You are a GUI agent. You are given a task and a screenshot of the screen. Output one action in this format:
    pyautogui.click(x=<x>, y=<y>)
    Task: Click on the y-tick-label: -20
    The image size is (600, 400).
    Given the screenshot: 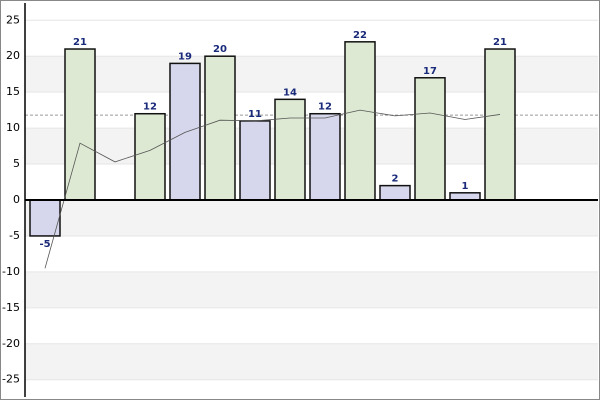 What is the action you would take?
    pyautogui.click(x=11, y=343)
    